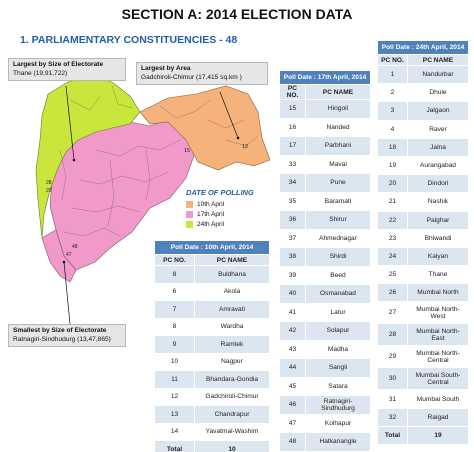  I want to click on table-row: 37 Ahmednagar, so click(325, 238).